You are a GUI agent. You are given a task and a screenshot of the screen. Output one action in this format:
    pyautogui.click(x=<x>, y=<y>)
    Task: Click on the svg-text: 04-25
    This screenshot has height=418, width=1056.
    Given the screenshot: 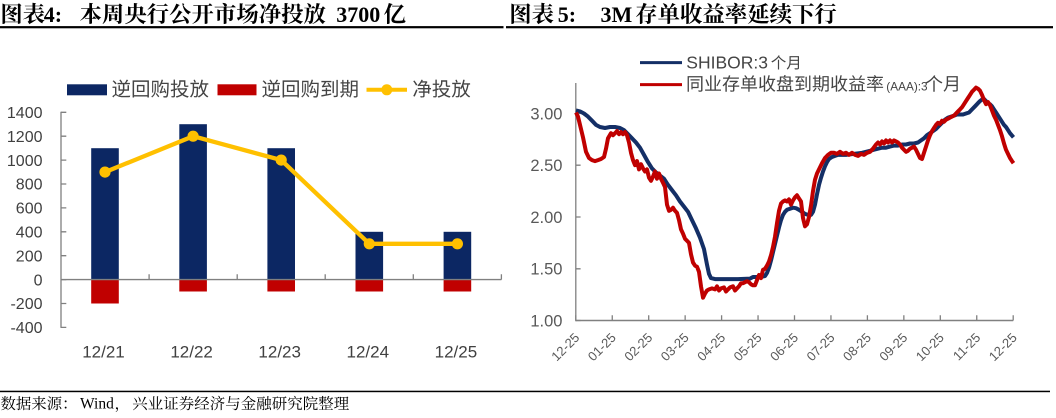 What is the action you would take?
    pyautogui.click(x=711, y=347)
    